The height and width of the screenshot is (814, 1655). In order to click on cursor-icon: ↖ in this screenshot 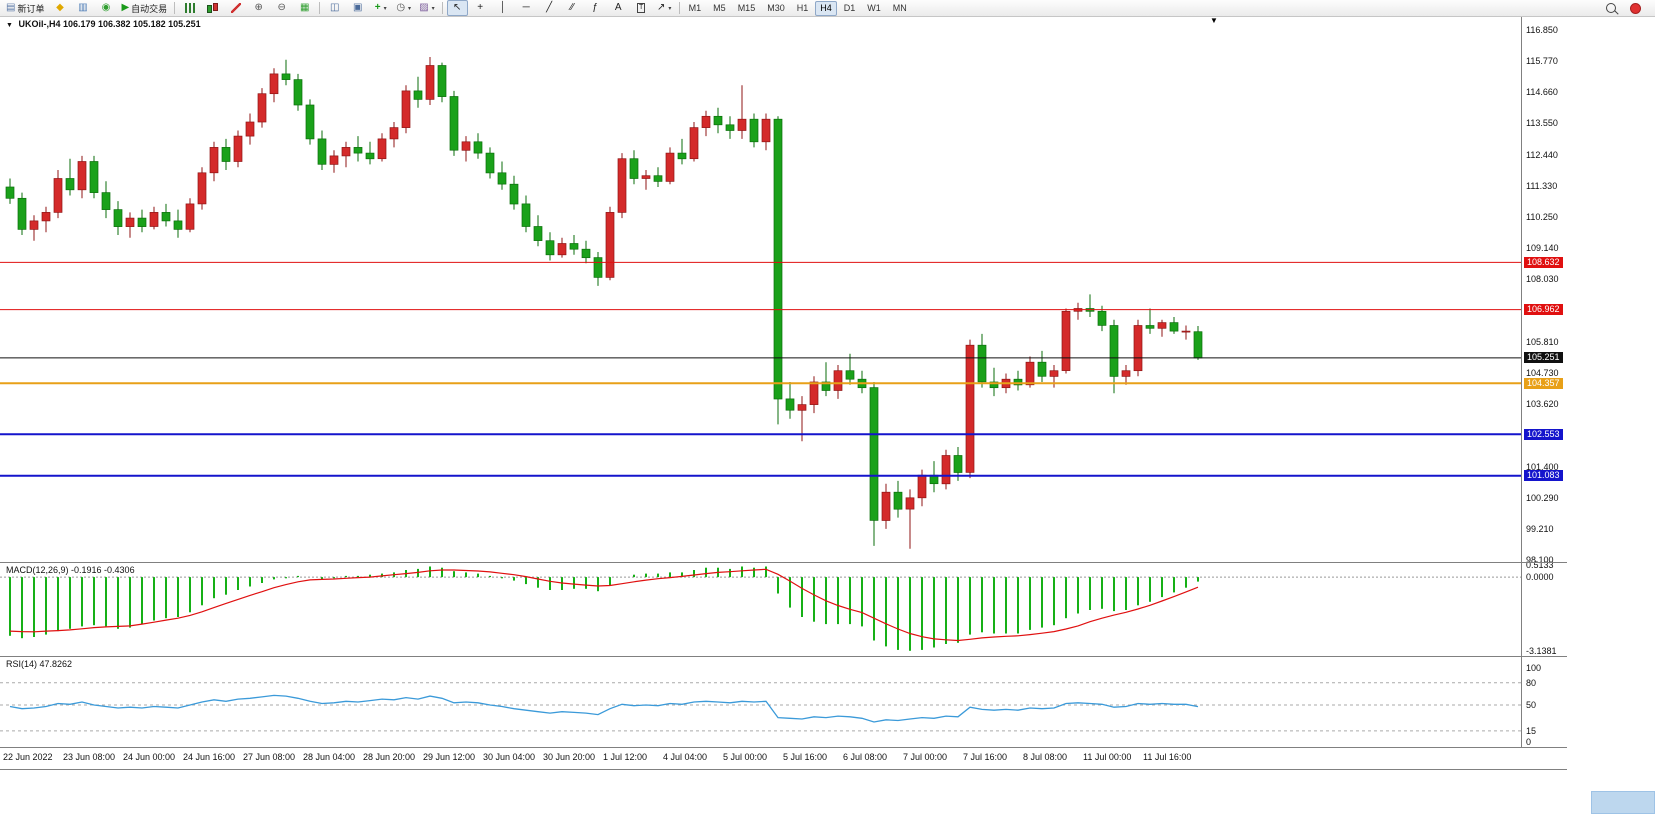, I will do `click(457, 7)`.